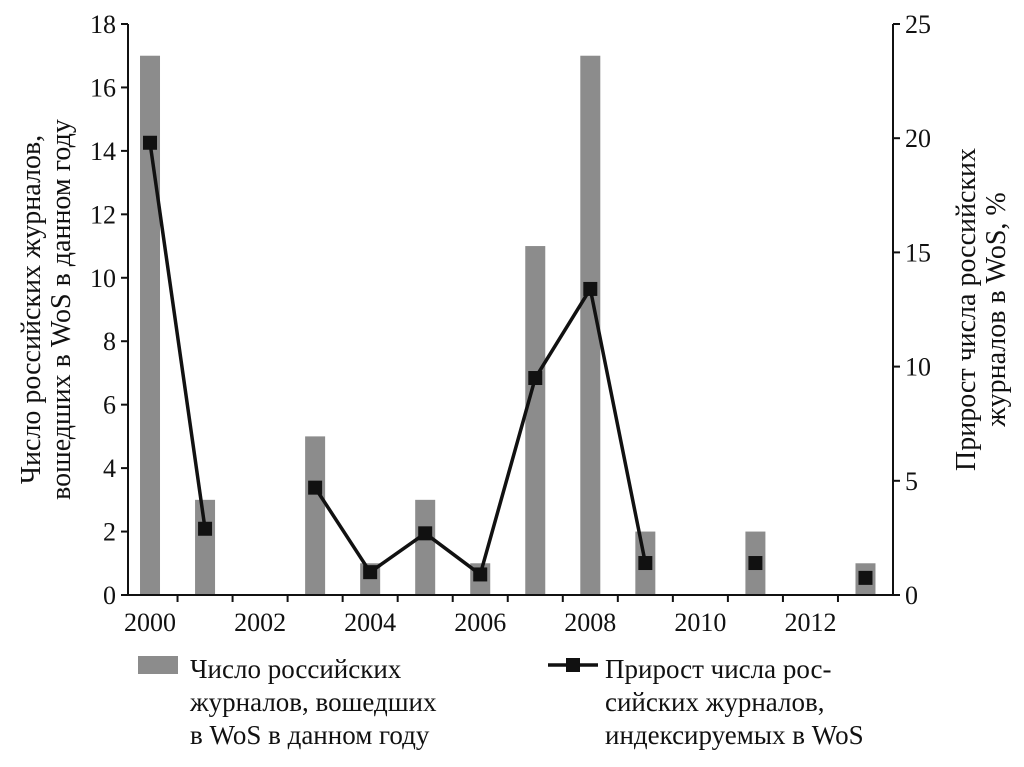  I want to click on x-ticks: 2000 2002 2004 2006 2008 2010 2012, so click(481, 616).